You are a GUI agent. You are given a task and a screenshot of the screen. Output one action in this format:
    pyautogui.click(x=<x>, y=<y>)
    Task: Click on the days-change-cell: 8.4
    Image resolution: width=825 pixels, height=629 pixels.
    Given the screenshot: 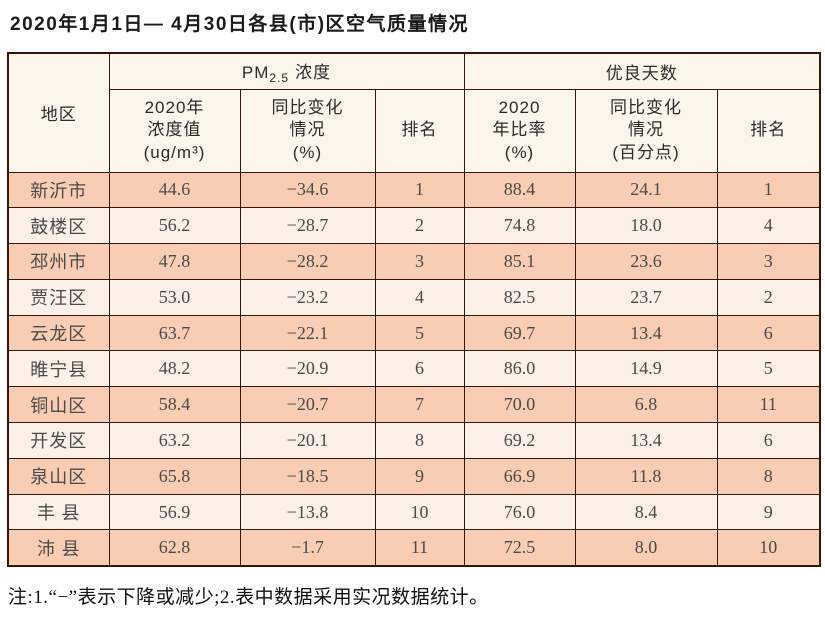 What is the action you would take?
    pyautogui.click(x=646, y=512)
    